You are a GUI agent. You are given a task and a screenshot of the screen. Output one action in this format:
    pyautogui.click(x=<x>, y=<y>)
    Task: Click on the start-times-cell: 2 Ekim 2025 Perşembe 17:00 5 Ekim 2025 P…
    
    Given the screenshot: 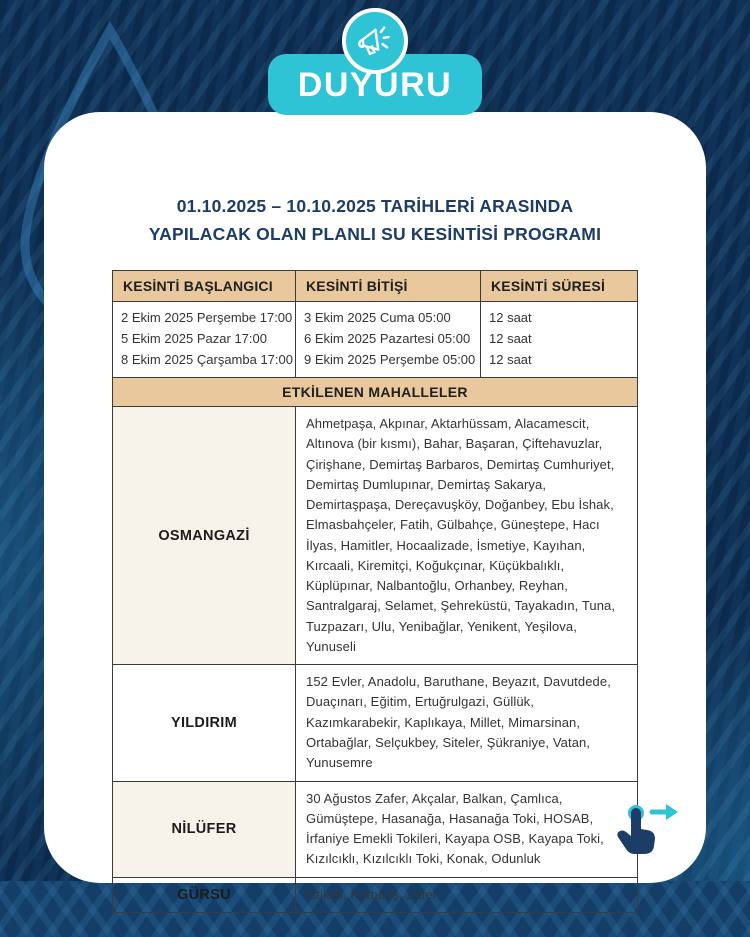 What is the action you would take?
    pyautogui.click(x=204, y=339)
    